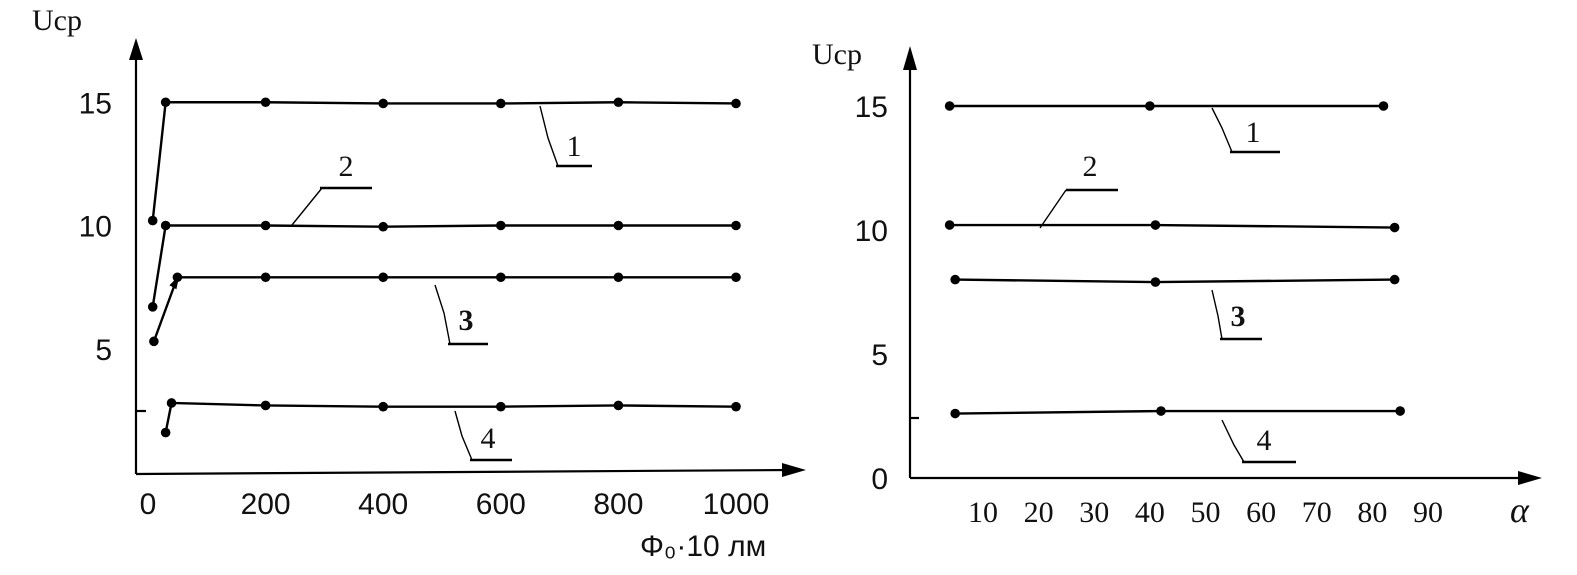 This screenshot has height=575, width=1577. Describe the element at coordinates (983, 512) in the screenshot. I see `right-x-tick-label: 10` at that location.